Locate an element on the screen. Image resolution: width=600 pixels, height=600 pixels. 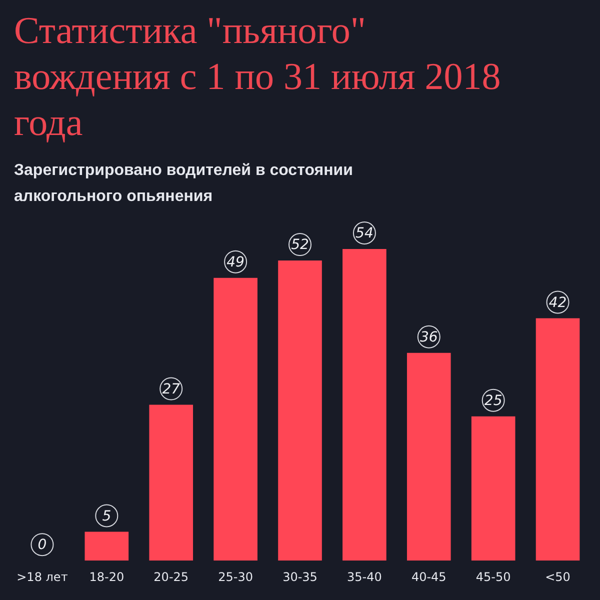
data-label: 52 is located at coordinates (300, 245).